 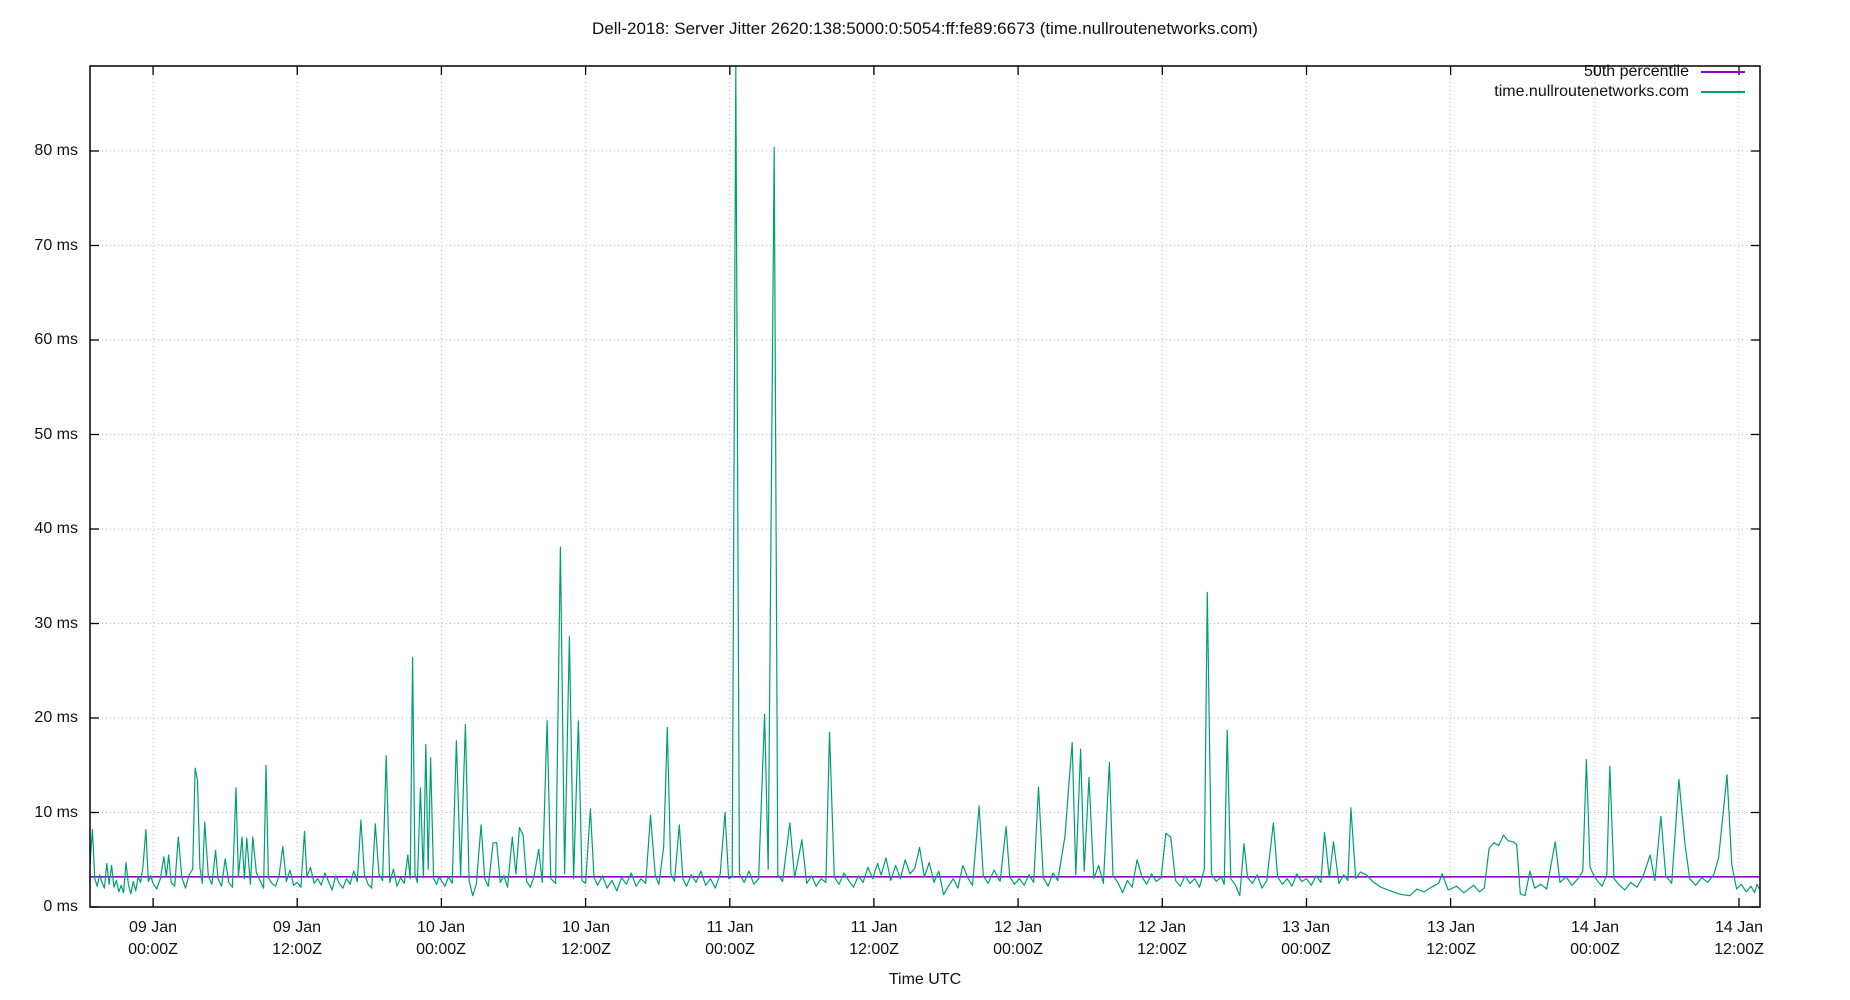 What do you see at coordinates (56, 528) in the screenshot?
I see `y-tick-label: 40 ms` at bounding box center [56, 528].